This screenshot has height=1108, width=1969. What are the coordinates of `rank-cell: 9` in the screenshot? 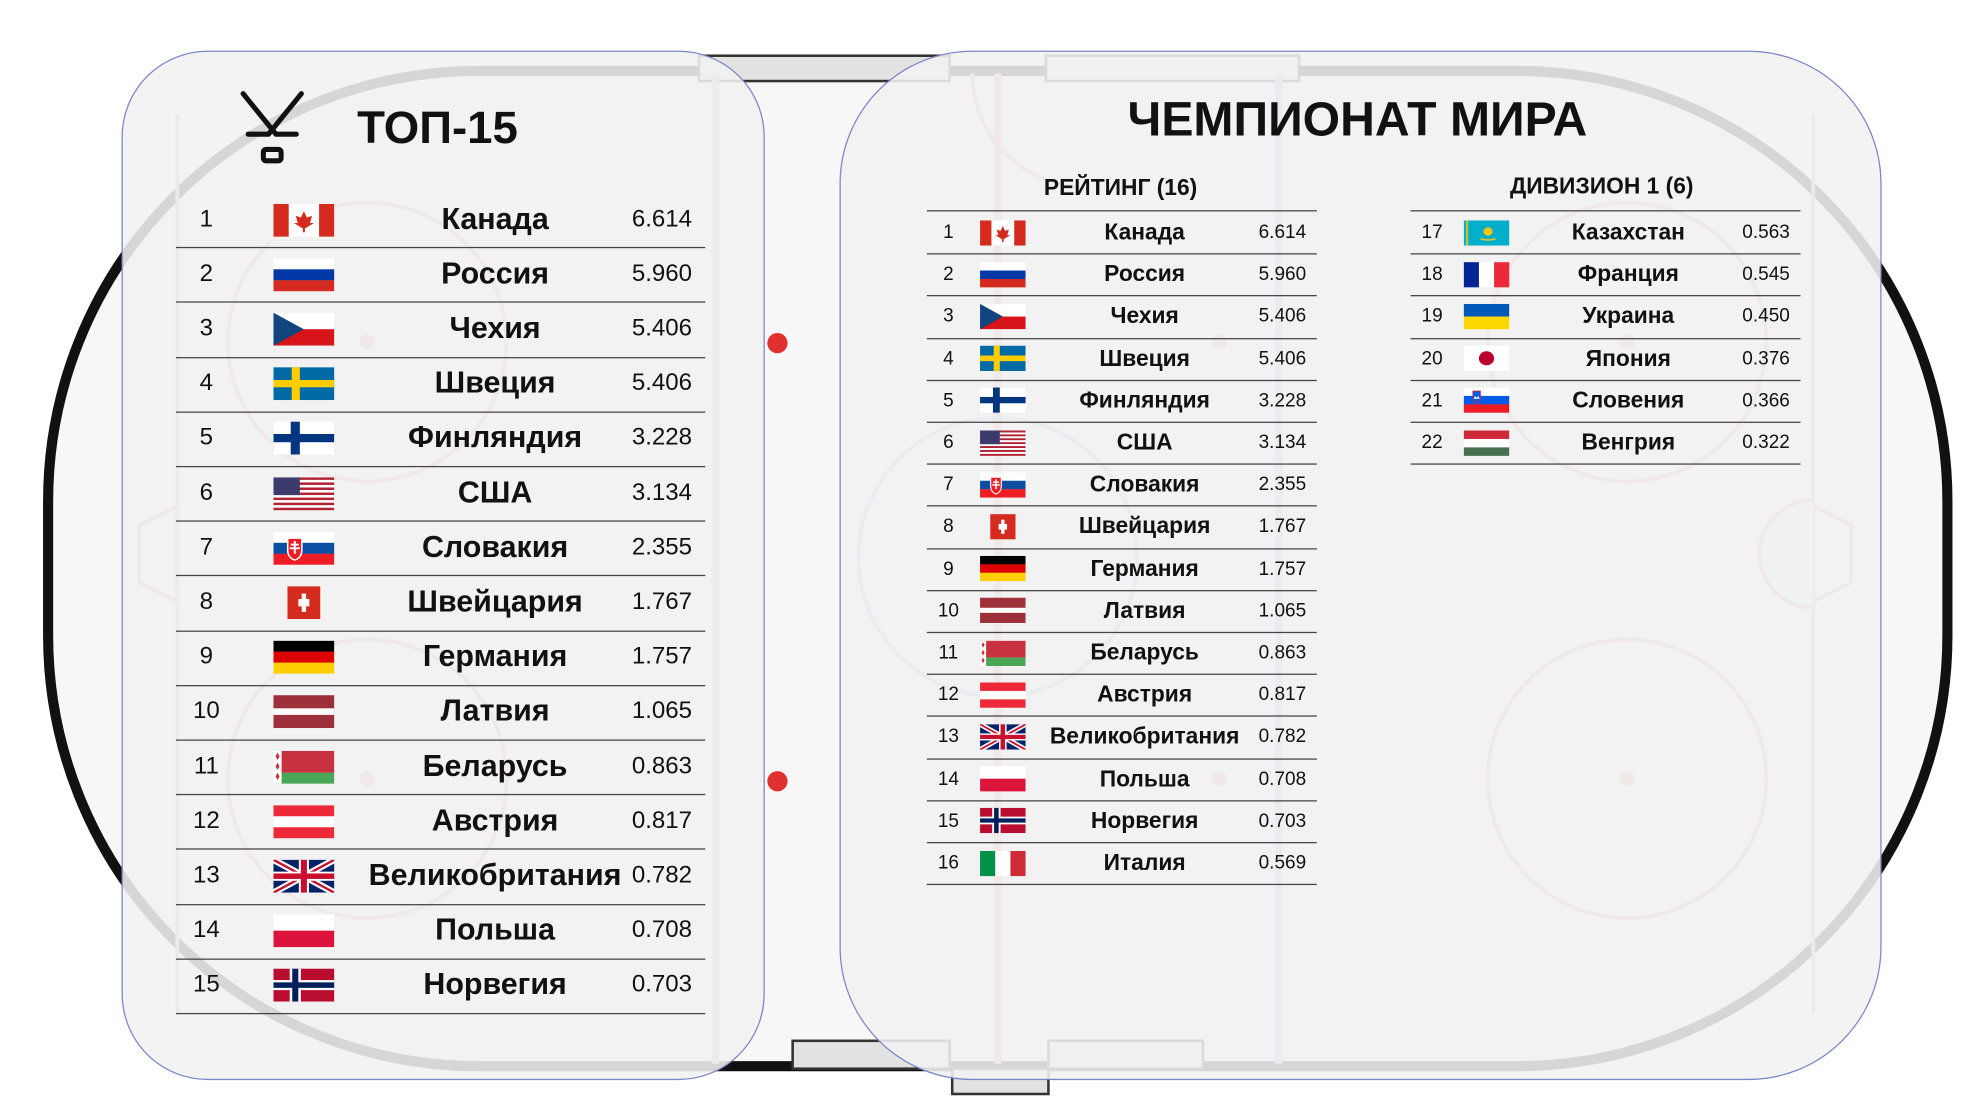 It's located at (948, 568).